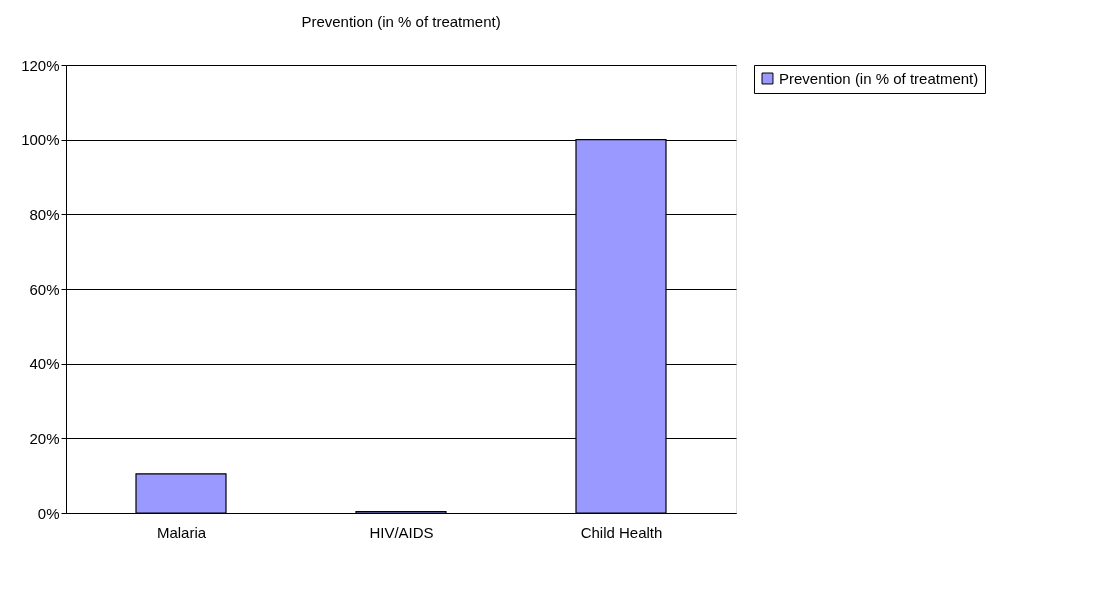 The image size is (1094, 603). I want to click on y-tick-label: 100%, so click(40, 140).